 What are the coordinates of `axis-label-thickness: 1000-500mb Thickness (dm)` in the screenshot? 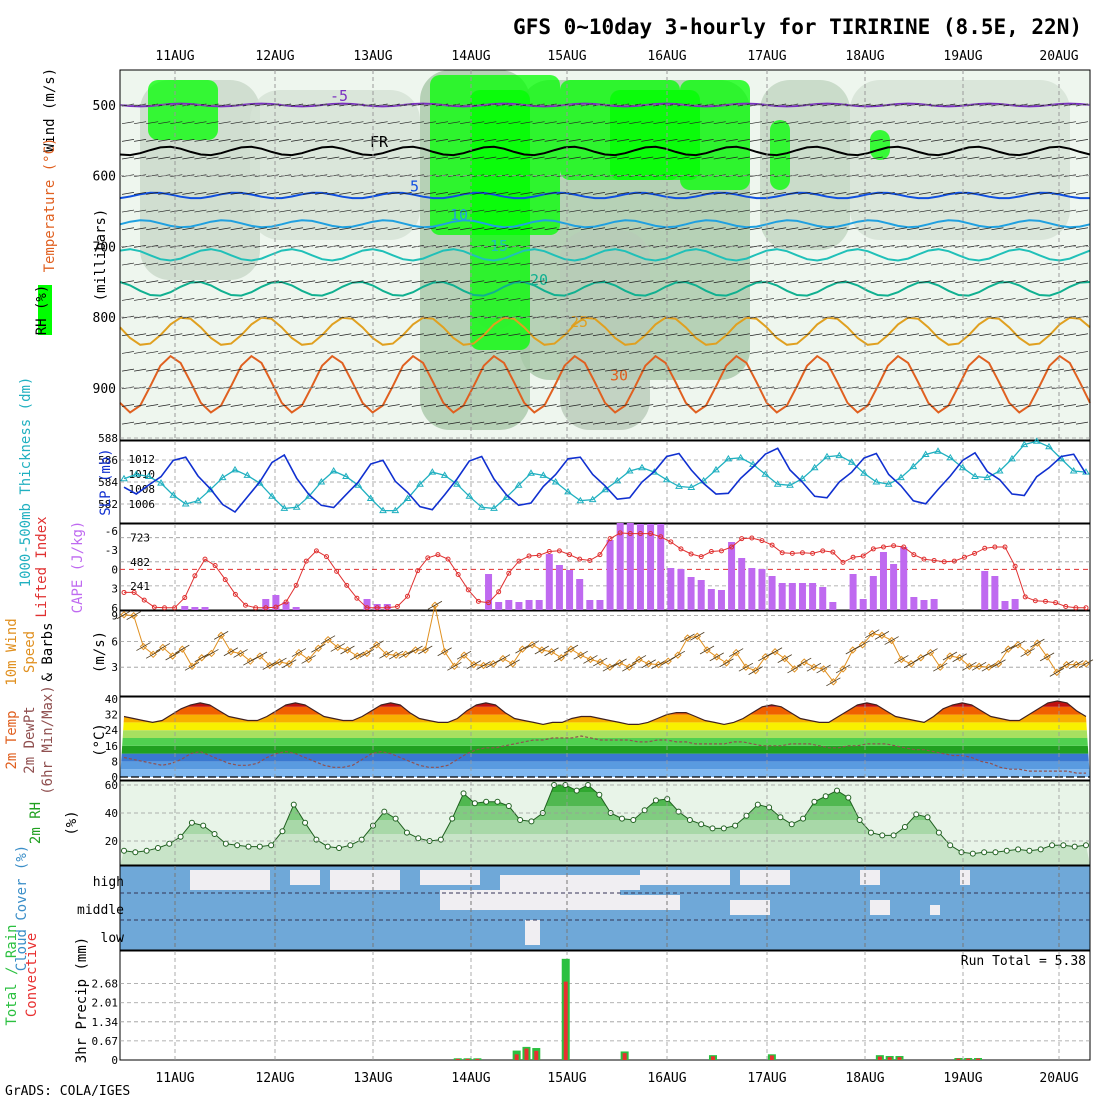 It's located at (26, 482).